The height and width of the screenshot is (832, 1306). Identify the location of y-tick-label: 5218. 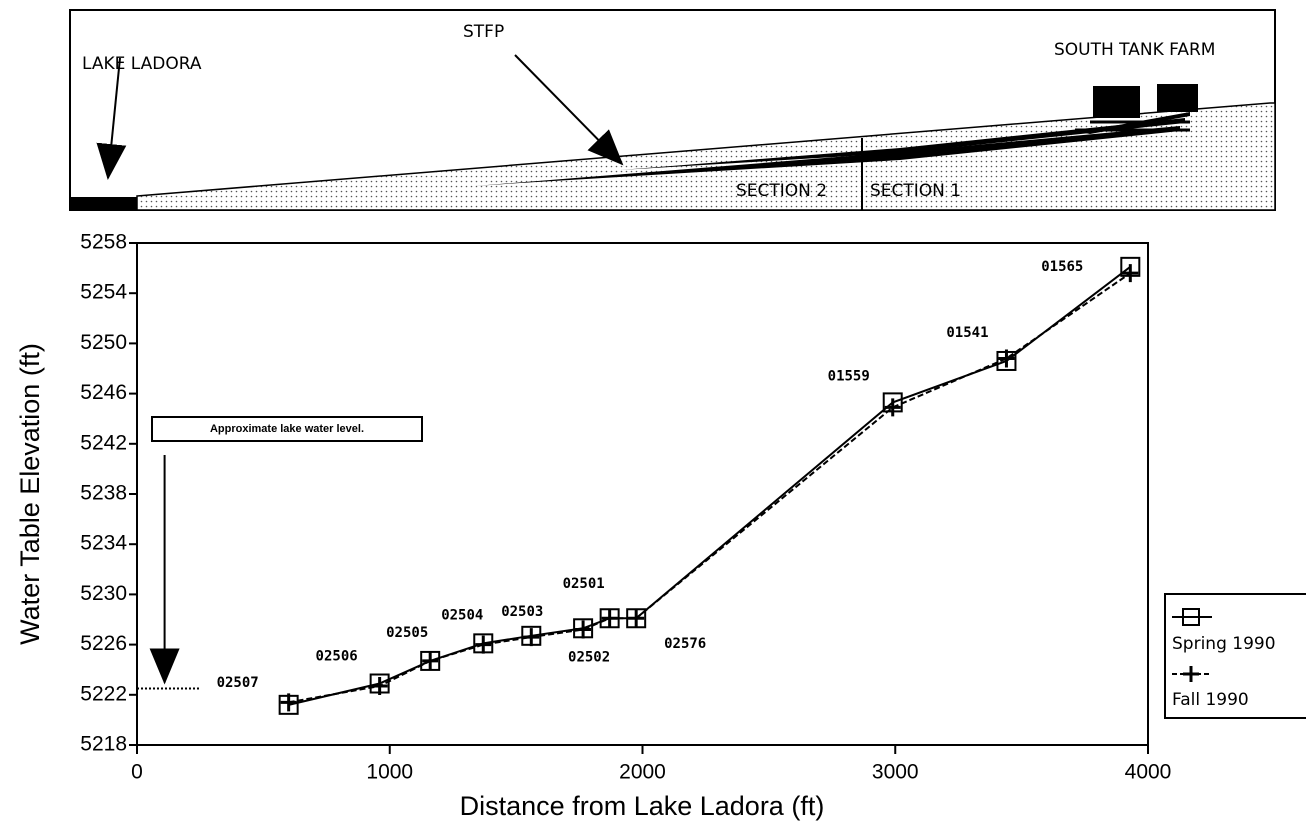
(103, 744).